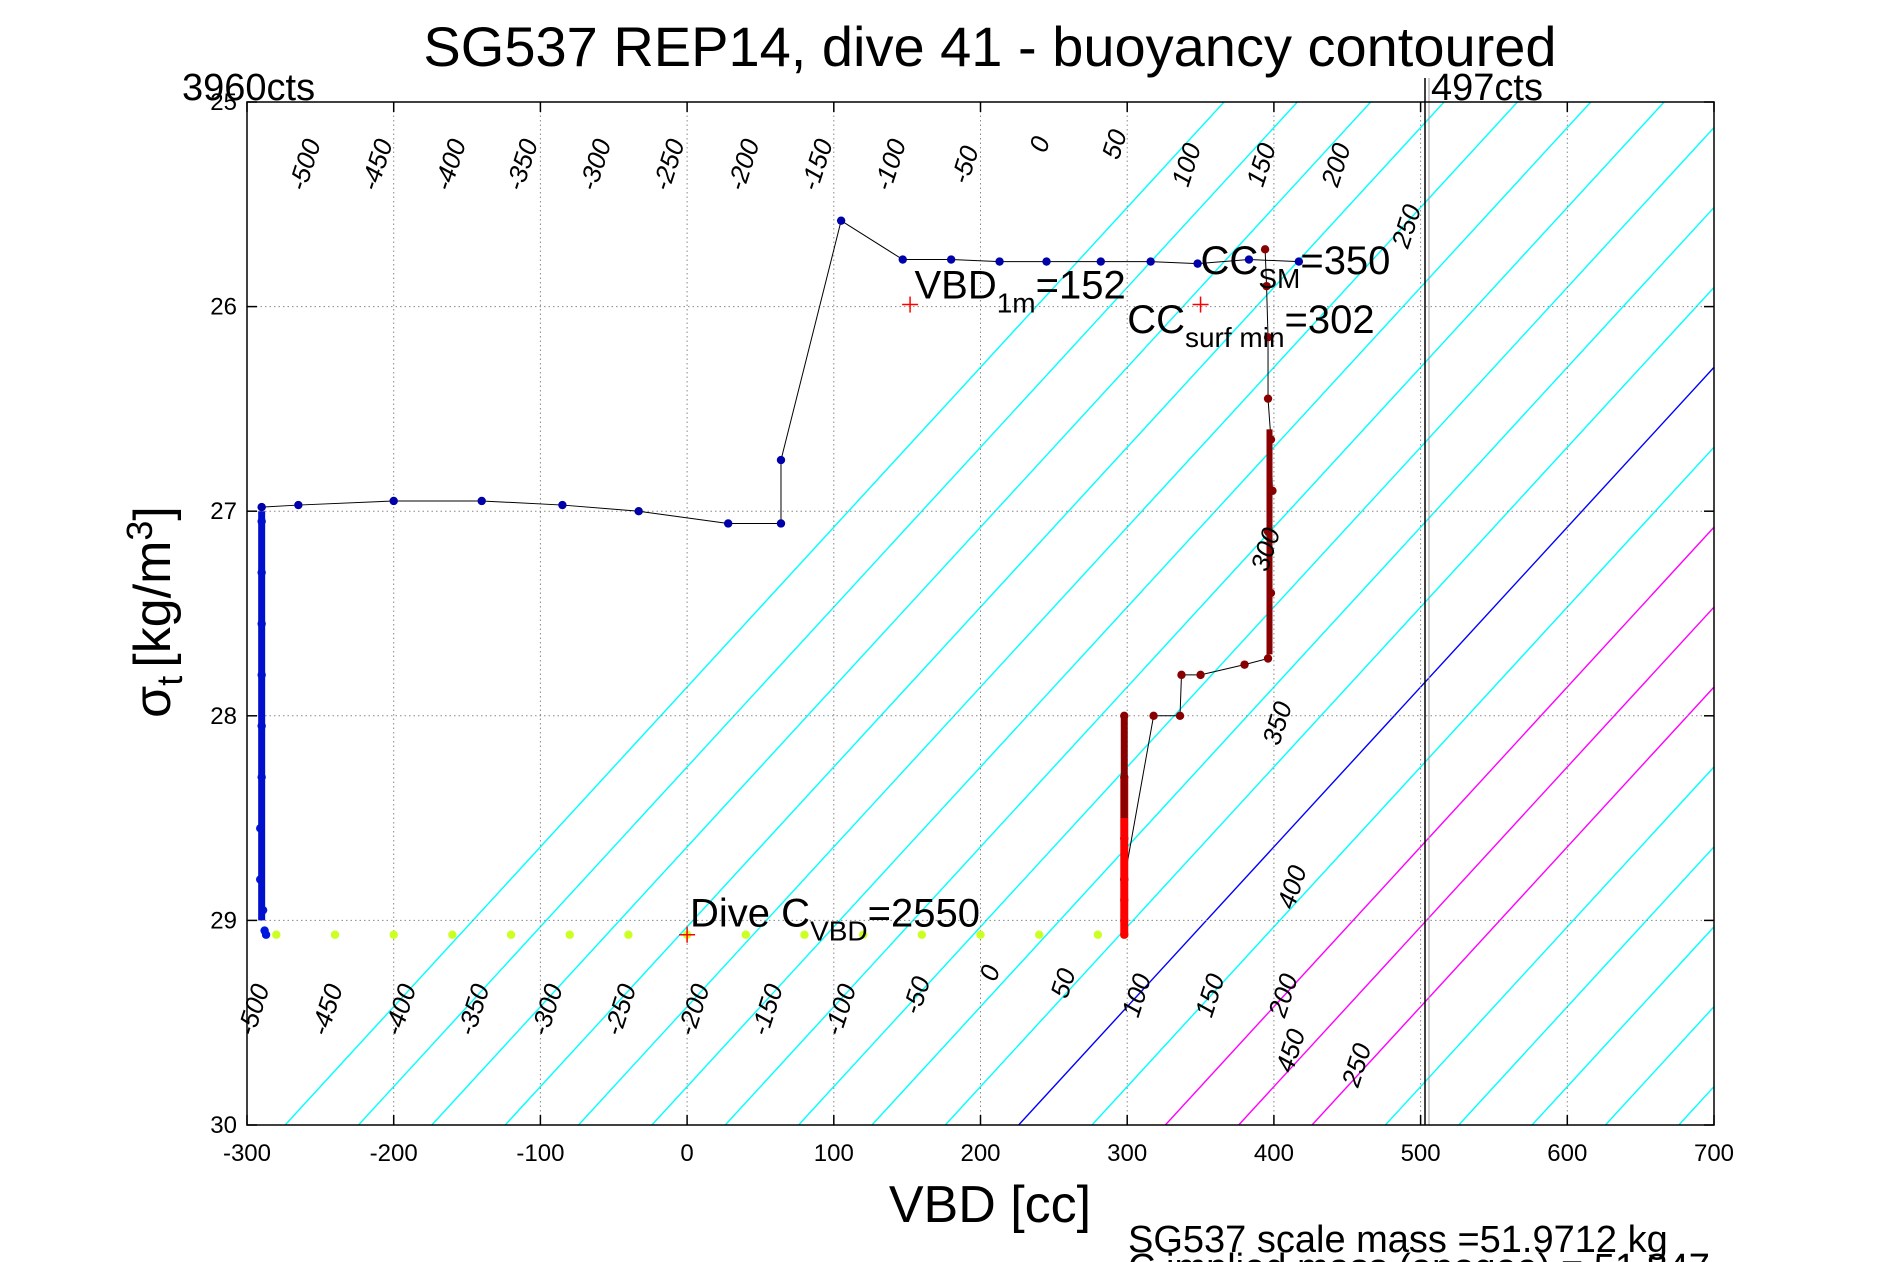  I want to click on contour-label: 450, so click(1290, 1050).